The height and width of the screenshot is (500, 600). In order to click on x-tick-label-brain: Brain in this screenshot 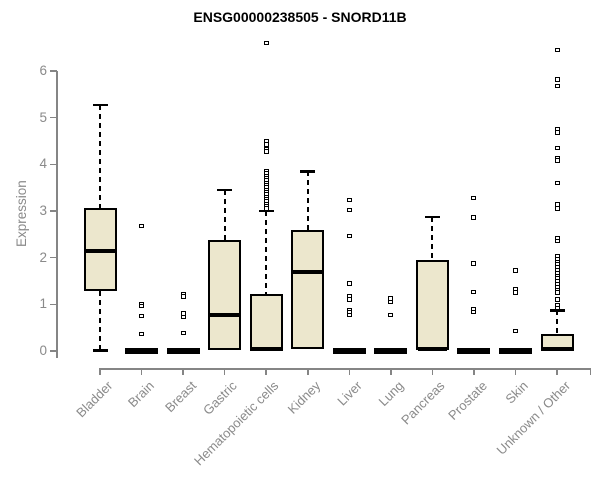, I will do `click(141, 394)`.